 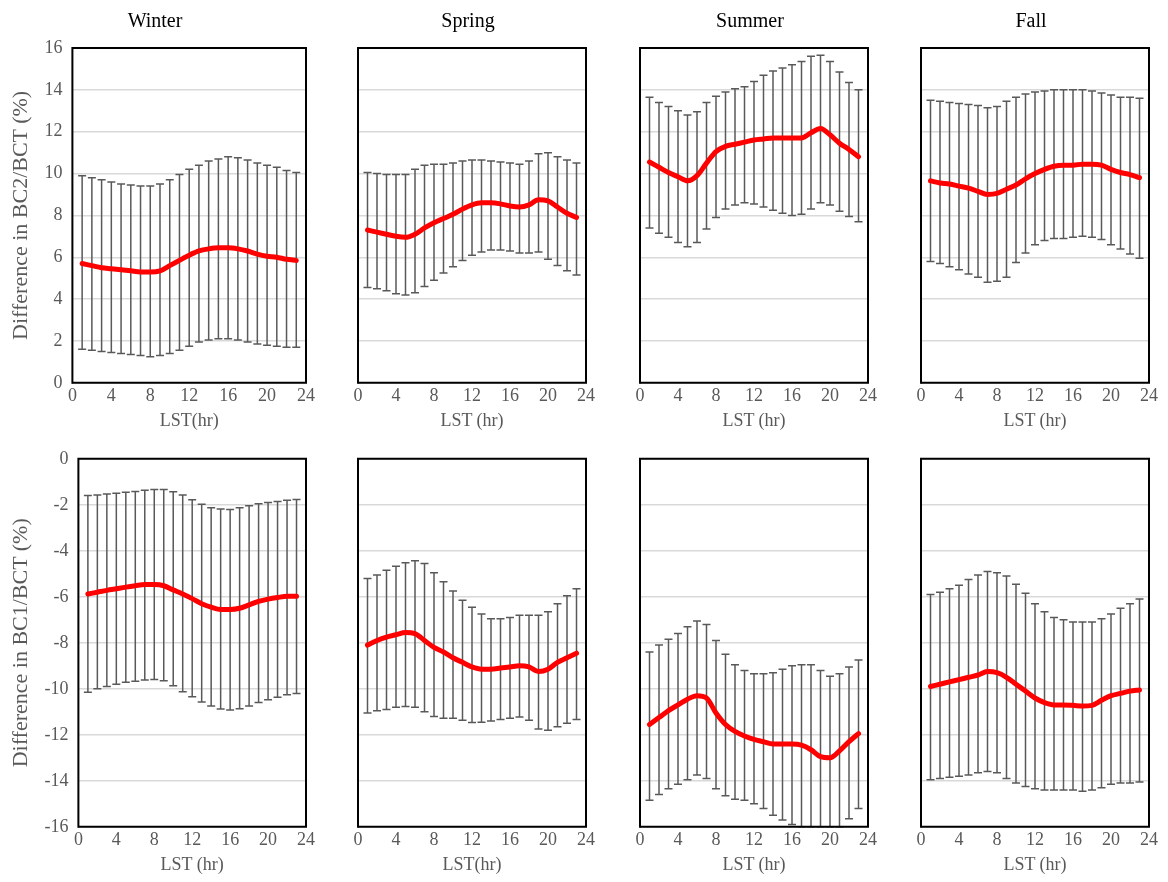 I want to click on y-tick-label: 14, so click(x=53, y=88).